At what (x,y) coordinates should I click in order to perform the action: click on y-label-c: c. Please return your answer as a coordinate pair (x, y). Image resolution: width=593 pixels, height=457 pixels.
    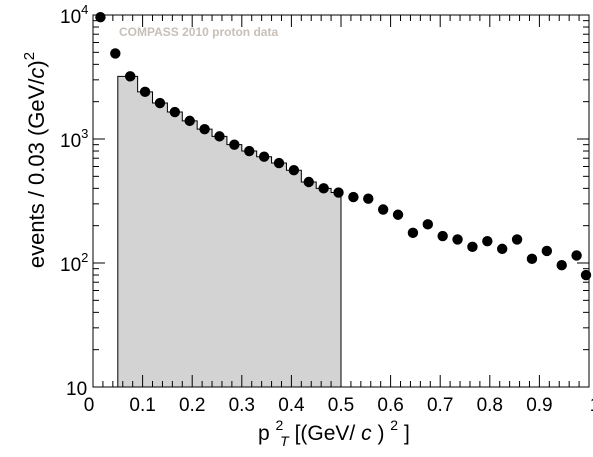
    Looking at the image, I should click on (36, 73).